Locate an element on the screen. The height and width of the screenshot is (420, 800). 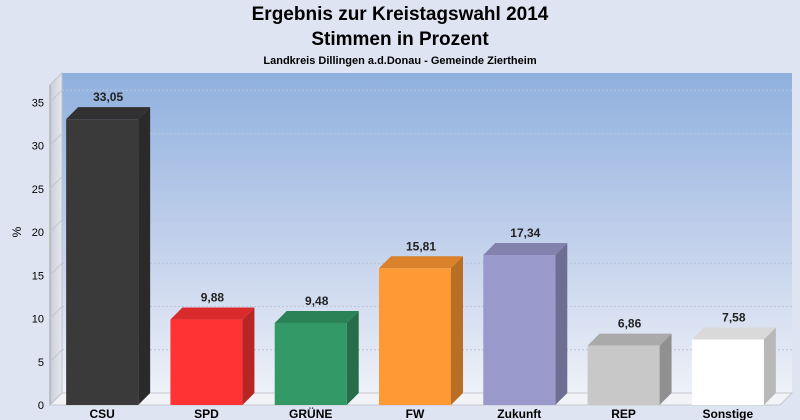
x-tick-label: SPD is located at coordinates (206, 413).